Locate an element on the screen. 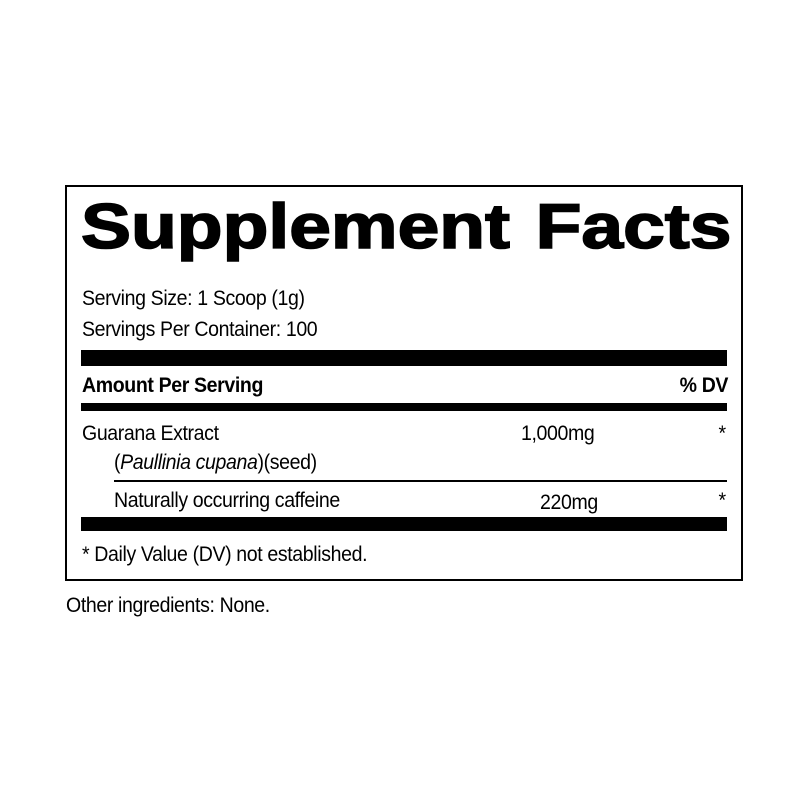  dv-header: % DV is located at coordinates (704, 385).